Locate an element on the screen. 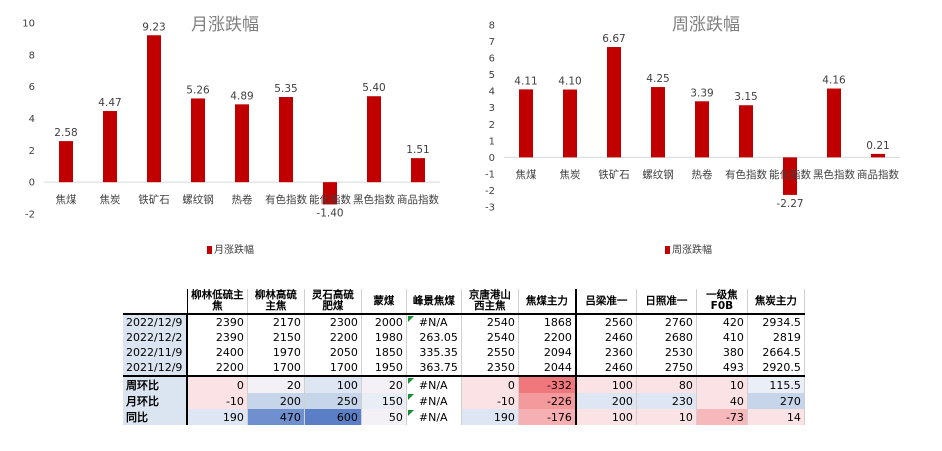  table-cell: 2540 is located at coordinates (490, 337).